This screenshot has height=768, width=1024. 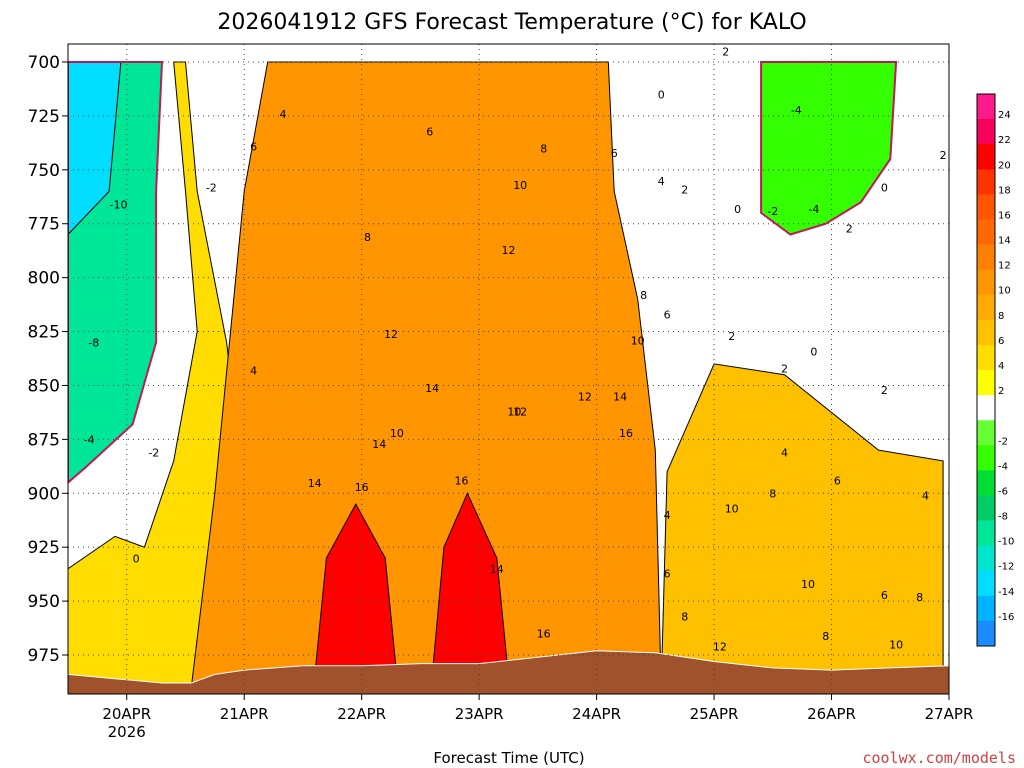 What do you see at coordinates (44, 279) in the screenshot?
I see `y-tick-label: 800` at bounding box center [44, 279].